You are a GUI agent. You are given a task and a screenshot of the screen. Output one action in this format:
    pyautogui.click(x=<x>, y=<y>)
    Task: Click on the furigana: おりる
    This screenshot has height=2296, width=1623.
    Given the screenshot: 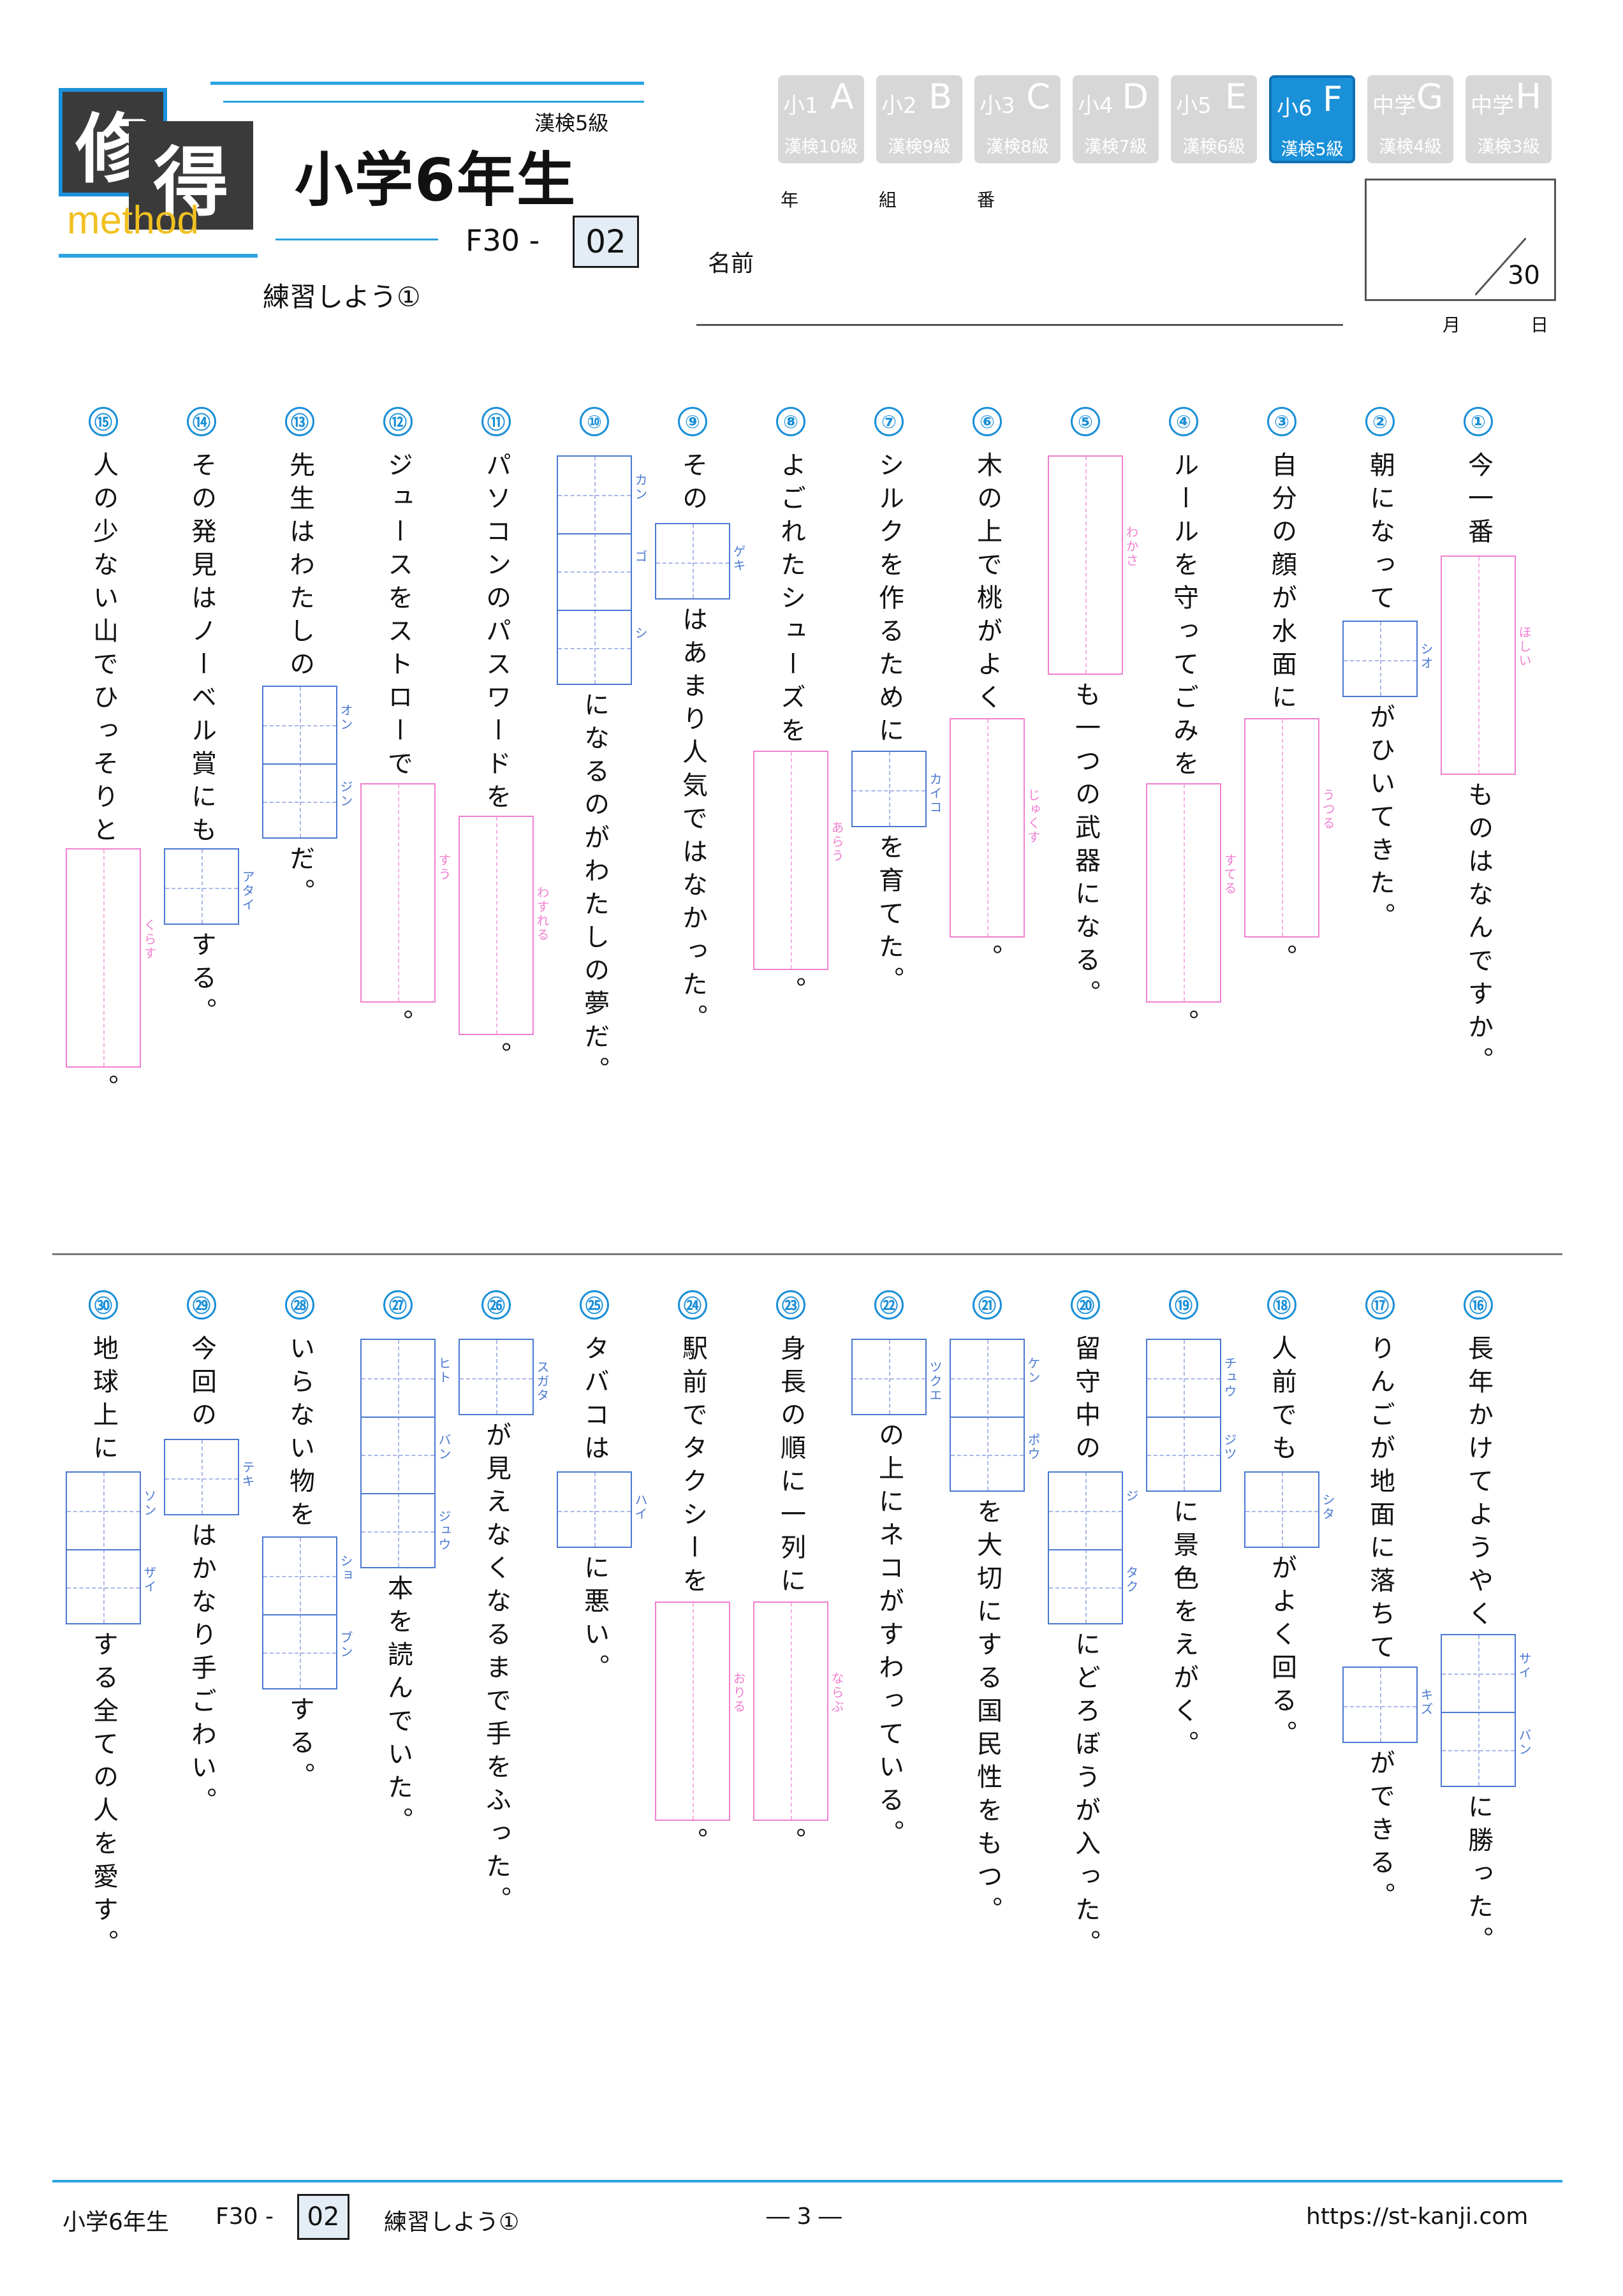 What is the action you would take?
    pyautogui.click(x=738, y=1693)
    